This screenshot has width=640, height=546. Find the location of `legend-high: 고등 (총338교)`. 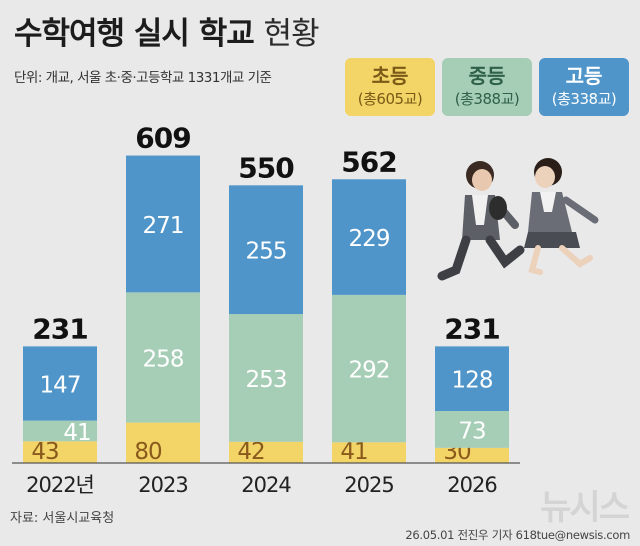

legend-high: 고등 (총338교) is located at coordinates (584, 87).